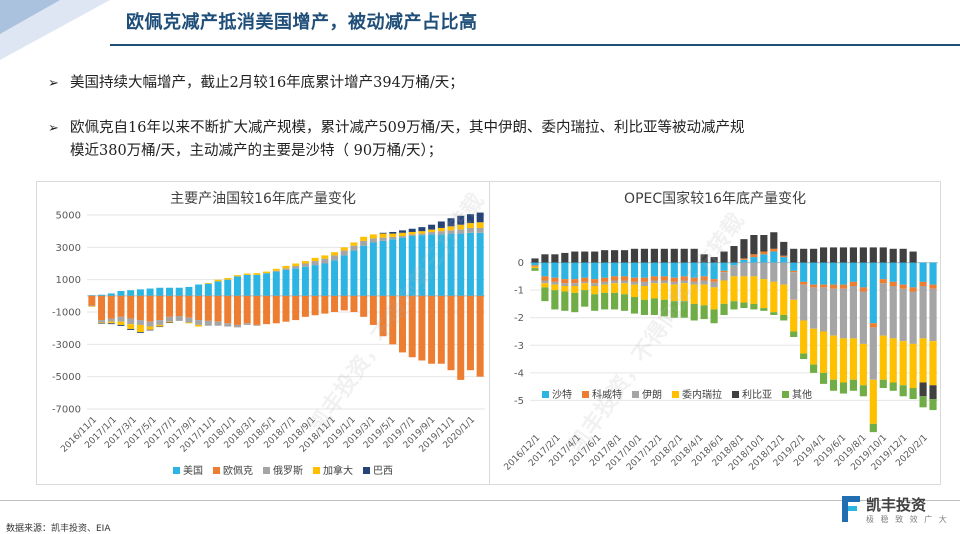 The width and height of the screenshot is (960, 534). I want to click on legend-label: 巴西, so click(383, 471).